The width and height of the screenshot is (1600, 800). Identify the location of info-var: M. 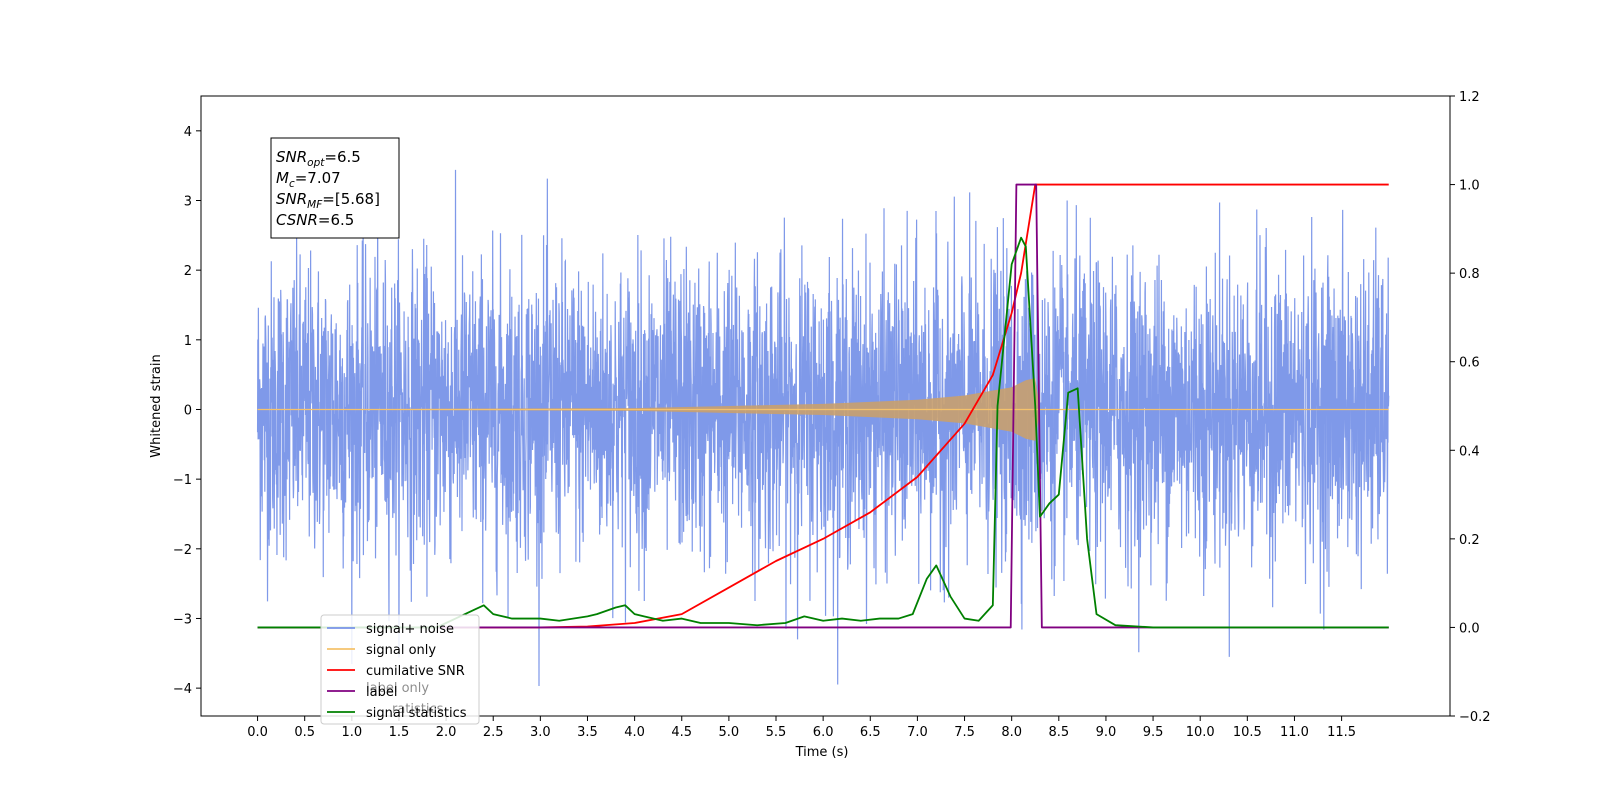
(282, 178).